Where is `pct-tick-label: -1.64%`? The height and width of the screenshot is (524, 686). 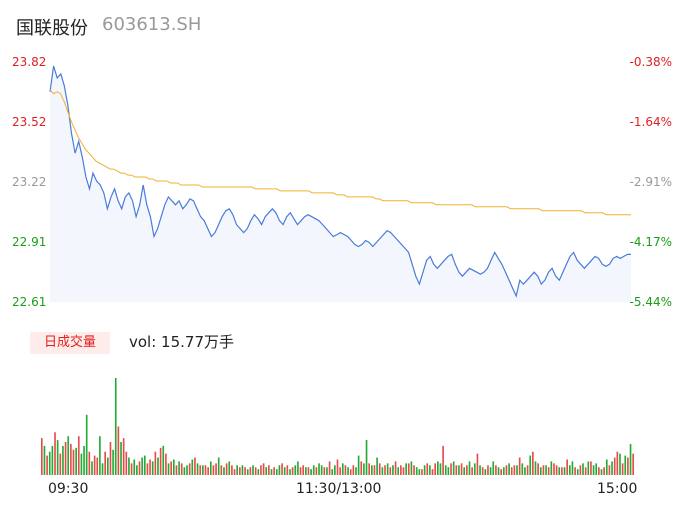 pct-tick-label: -1.64% is located at coordinates (651, 122).